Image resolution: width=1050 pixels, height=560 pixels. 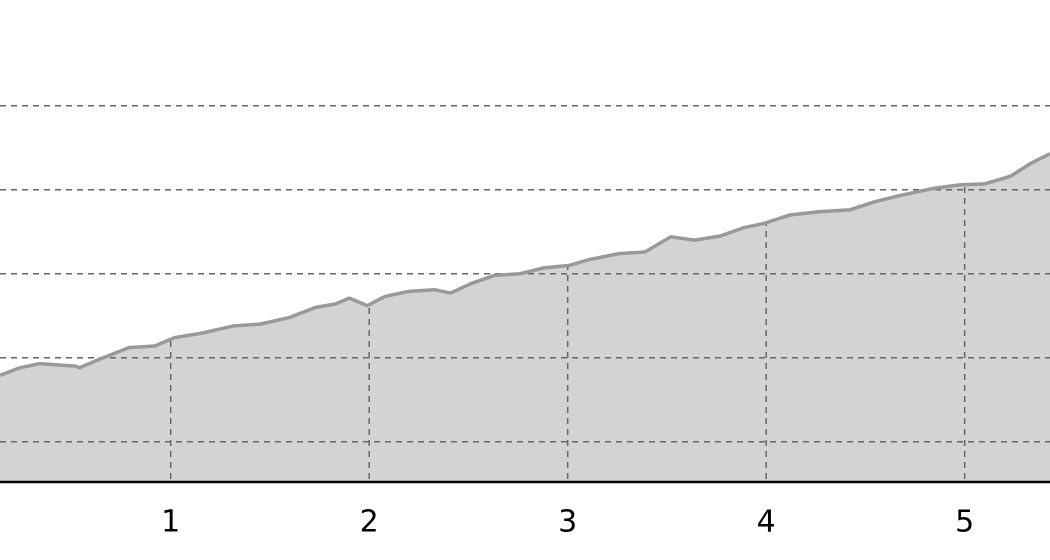 What do you see at coordinates (369, 522) in the screenshot?
I see `x-tick-label: 2` at bounding box center [369, 522].